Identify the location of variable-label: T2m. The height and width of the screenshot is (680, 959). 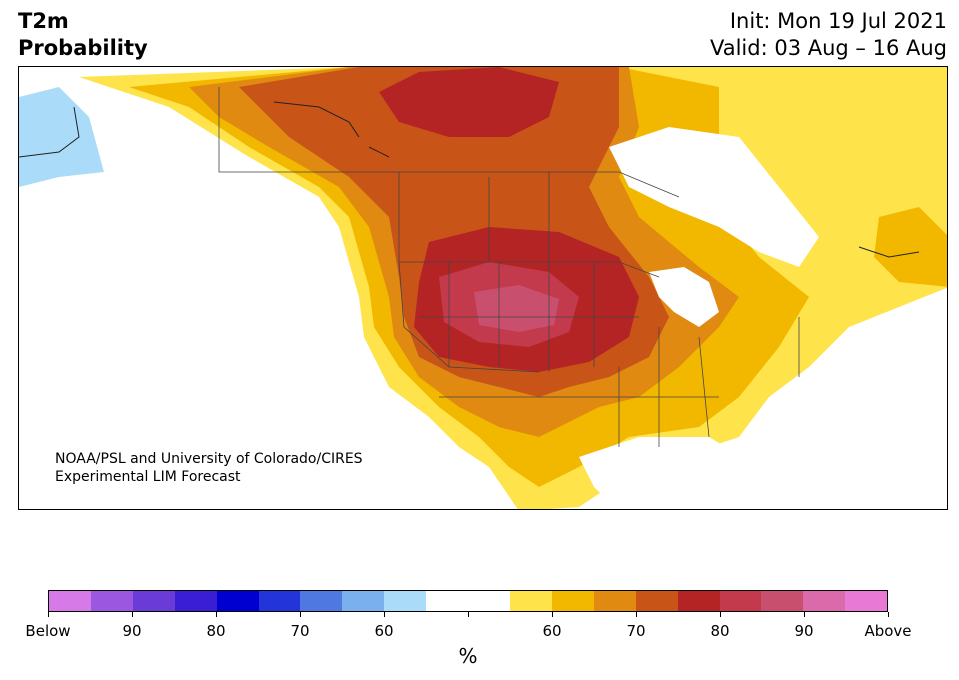
(43, 21).